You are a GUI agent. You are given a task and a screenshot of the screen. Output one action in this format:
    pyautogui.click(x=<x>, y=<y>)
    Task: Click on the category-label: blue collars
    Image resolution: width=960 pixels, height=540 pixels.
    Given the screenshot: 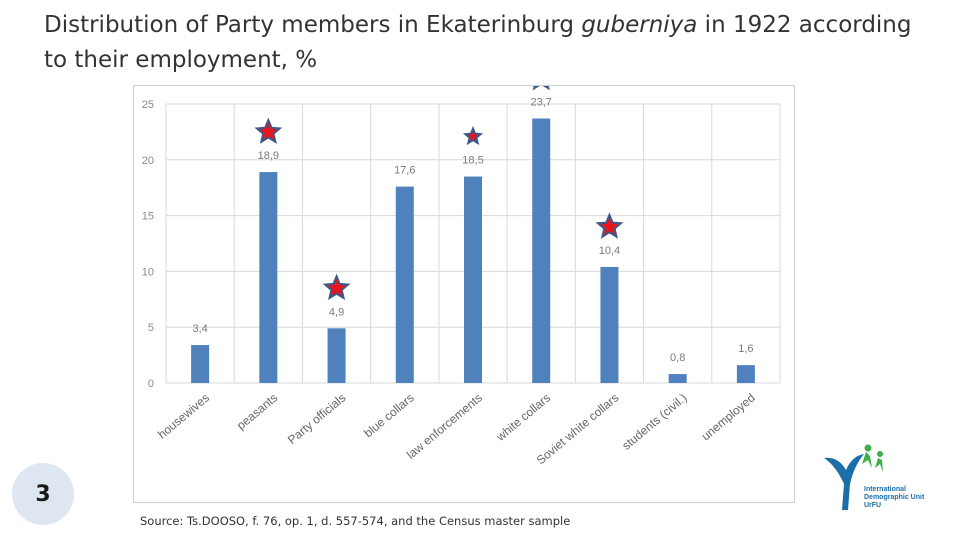 What is the action you would take?
    pyautogui.click(x=389, y=416)
    